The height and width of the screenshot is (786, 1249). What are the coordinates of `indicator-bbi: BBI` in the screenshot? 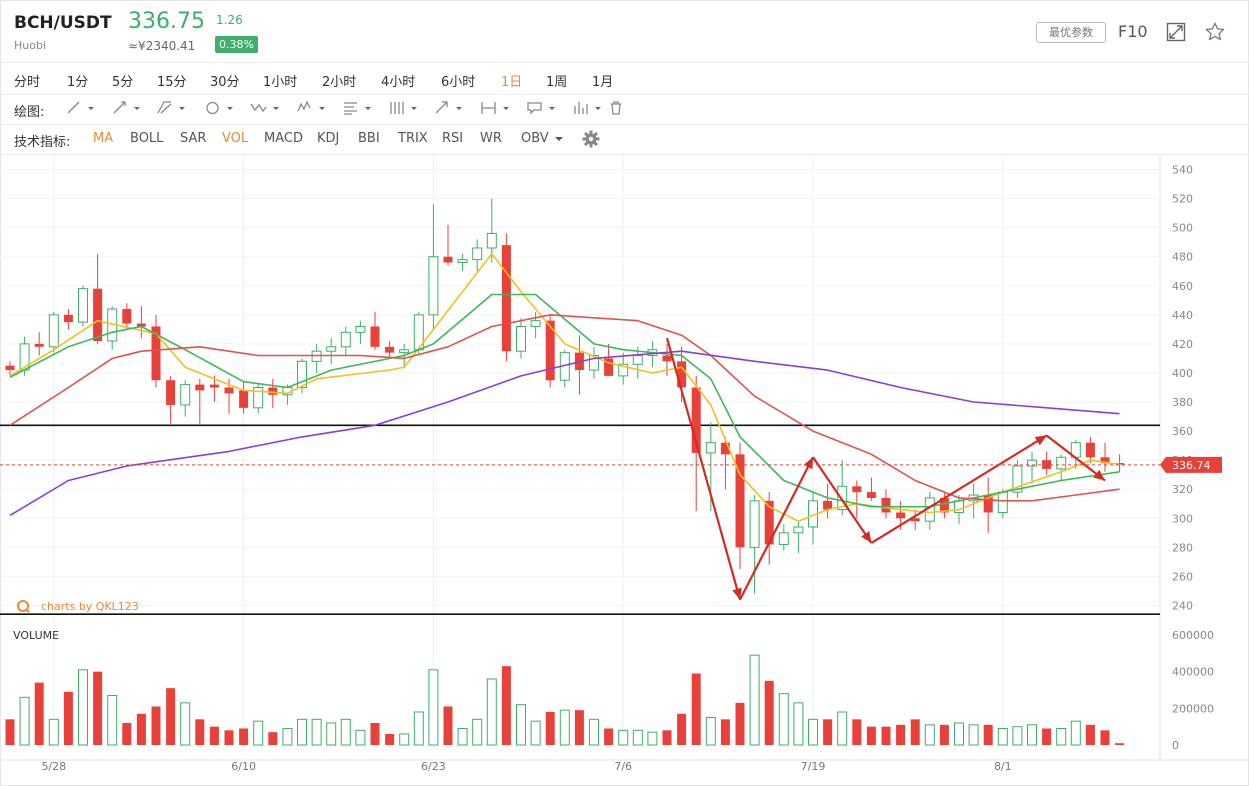 It's located at (369, 138).